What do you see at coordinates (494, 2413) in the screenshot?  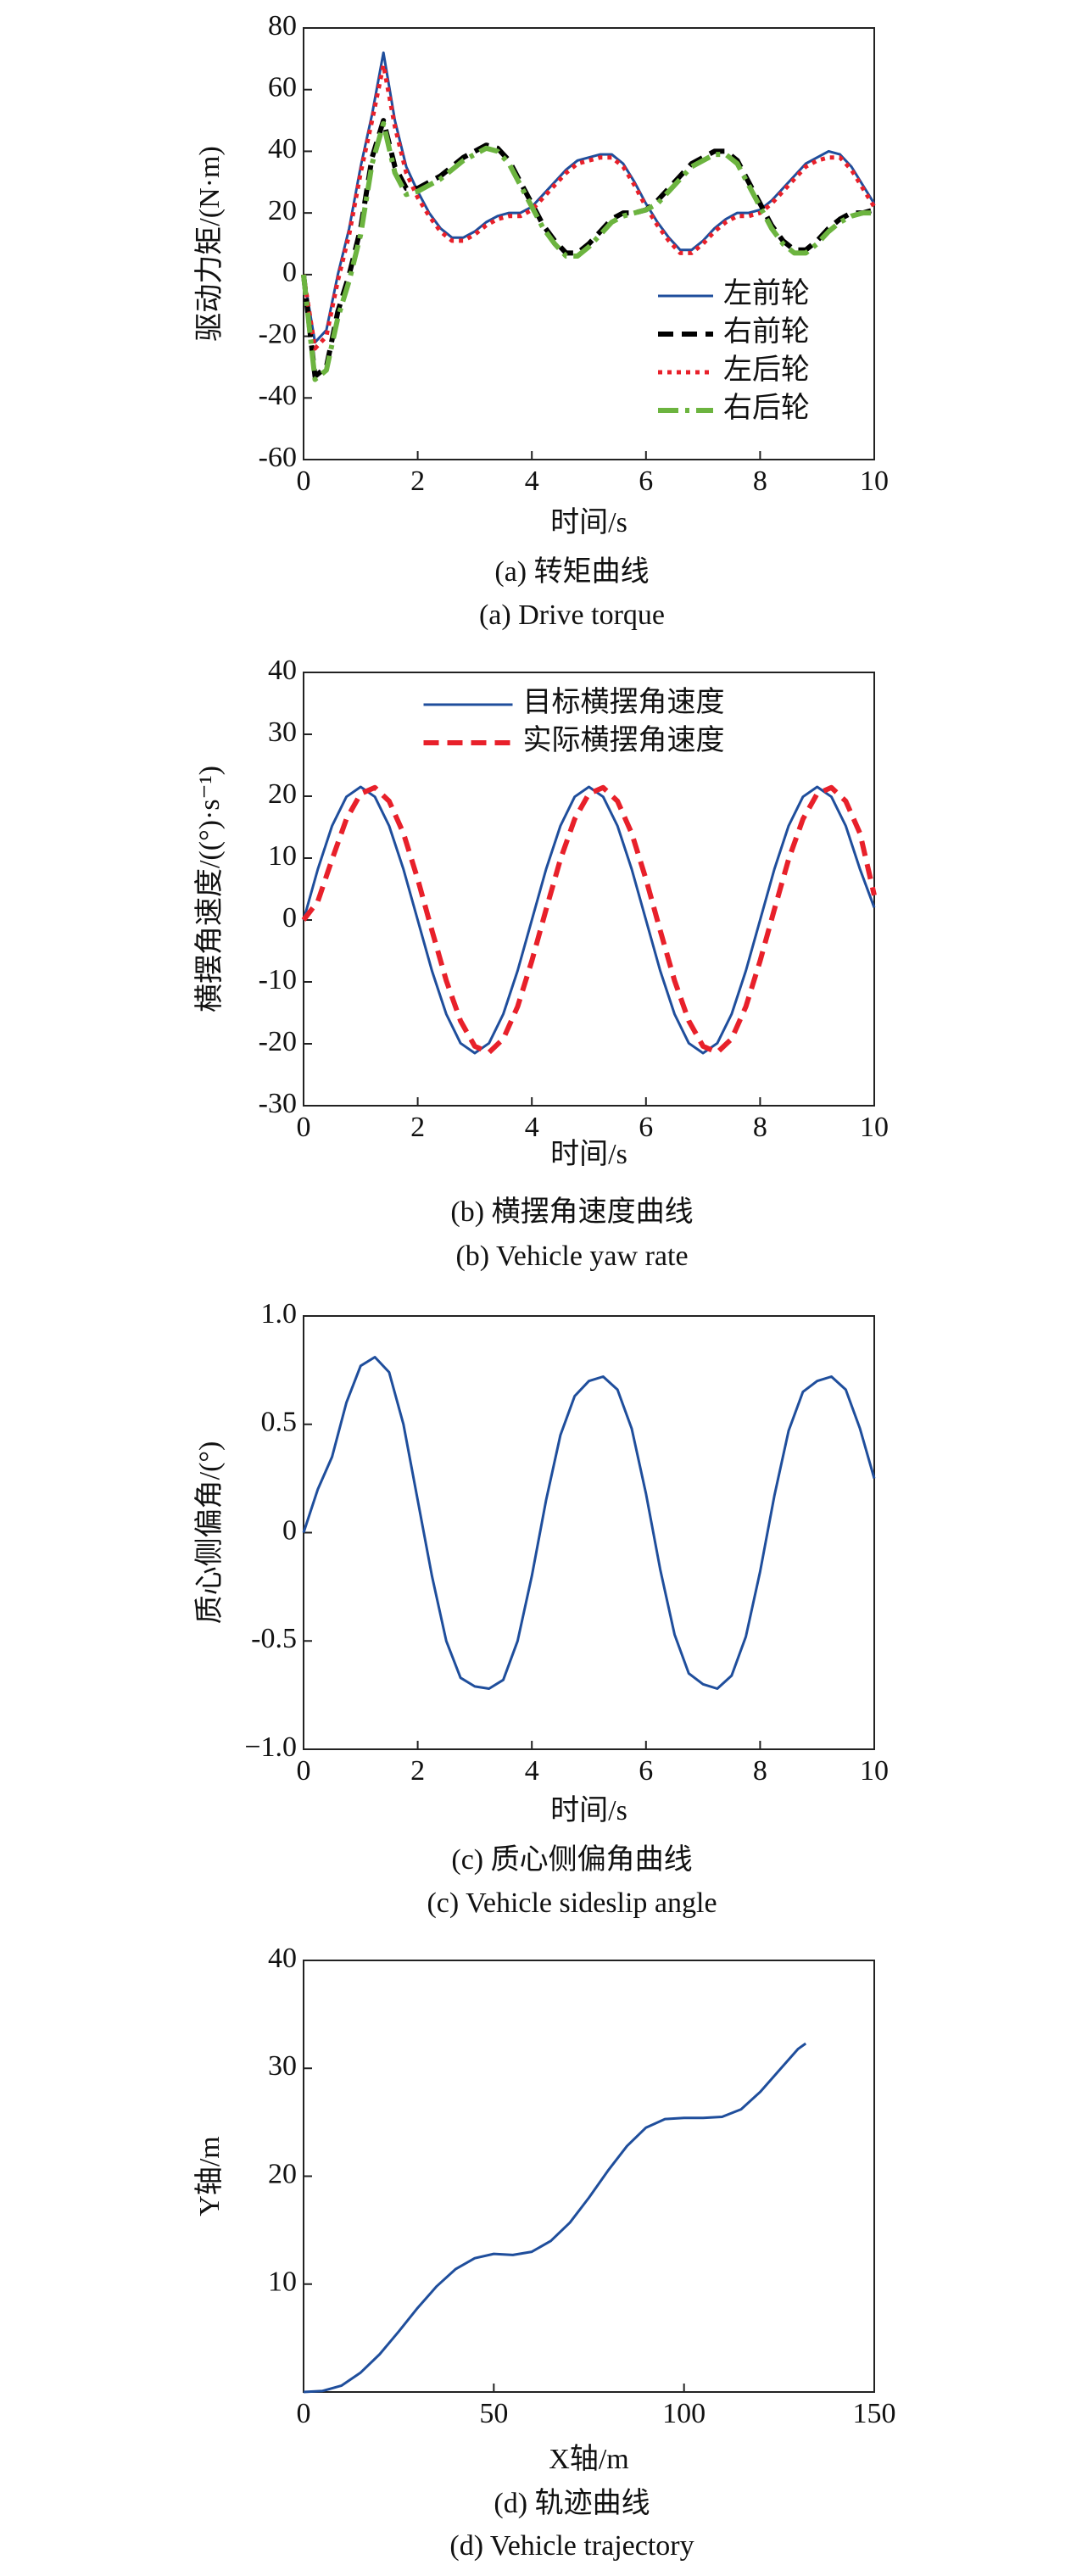 I see `x-tick-label: 50` at bounding box center [494, 2413].